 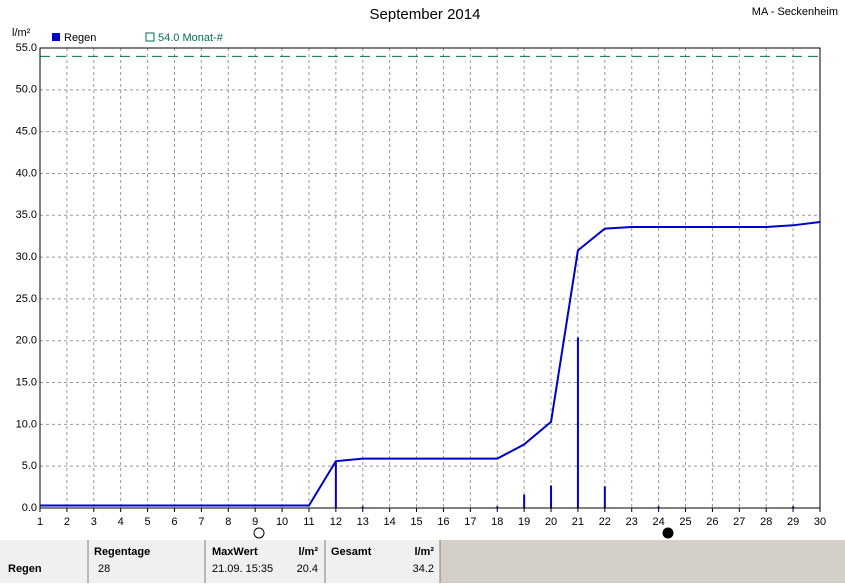 I want to click on y-unit: l/m², so click(x=21, y=33).